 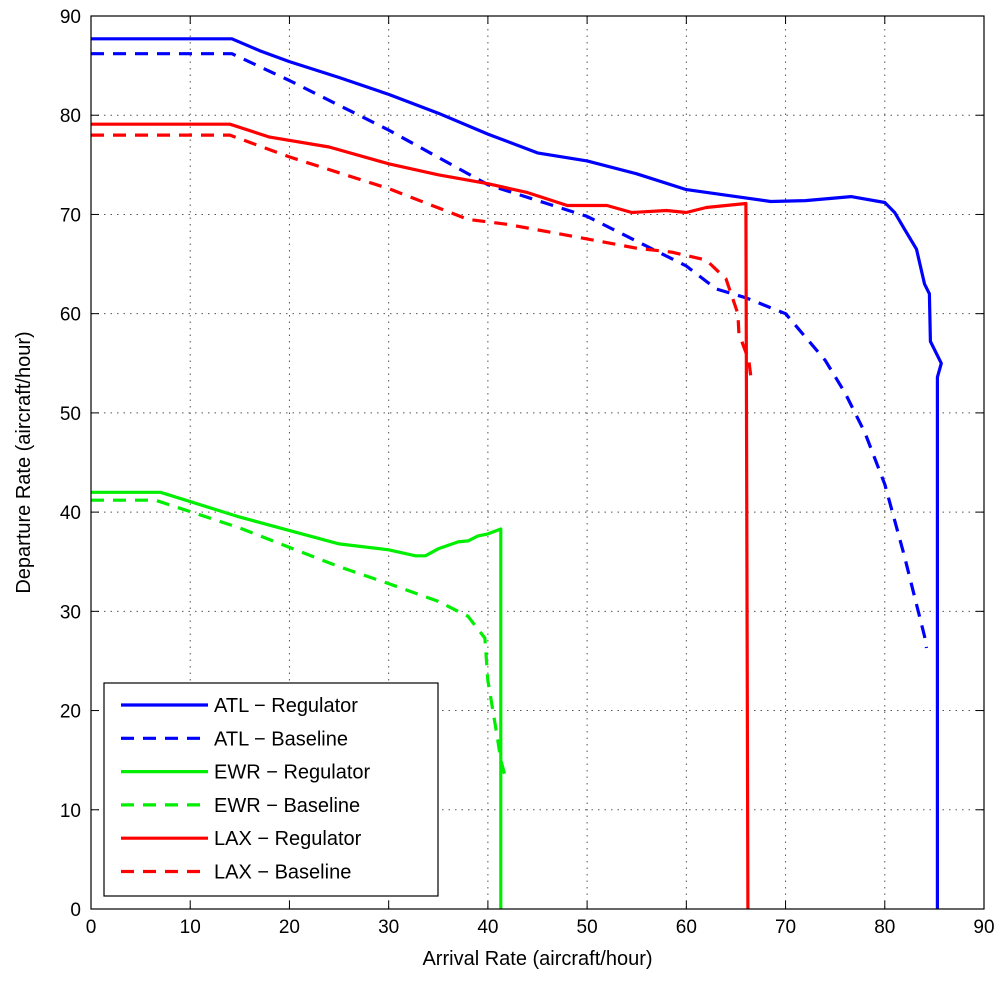 I want to click on x-tick-label: 70, so click(x=785, y=927).